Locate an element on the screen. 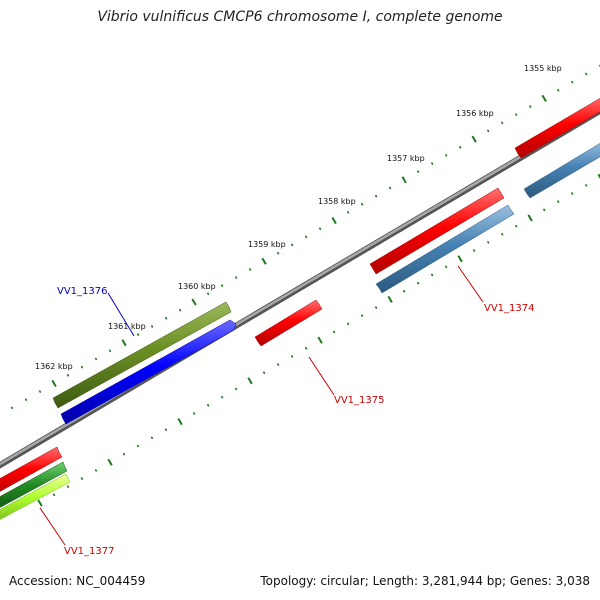 The height and width of the screenshot is (600, 600). feature-vv1-1377-misc is located at coordinates (35, 499).